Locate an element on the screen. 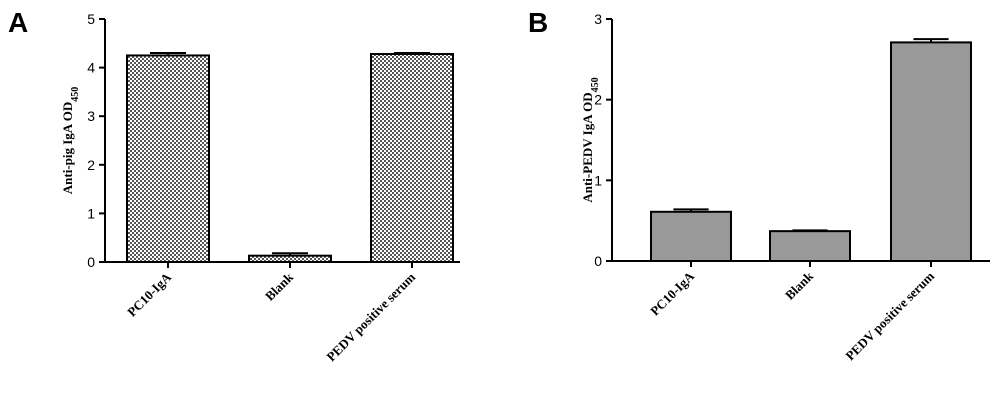  panel-label: B is located at coordinates (538, 22).